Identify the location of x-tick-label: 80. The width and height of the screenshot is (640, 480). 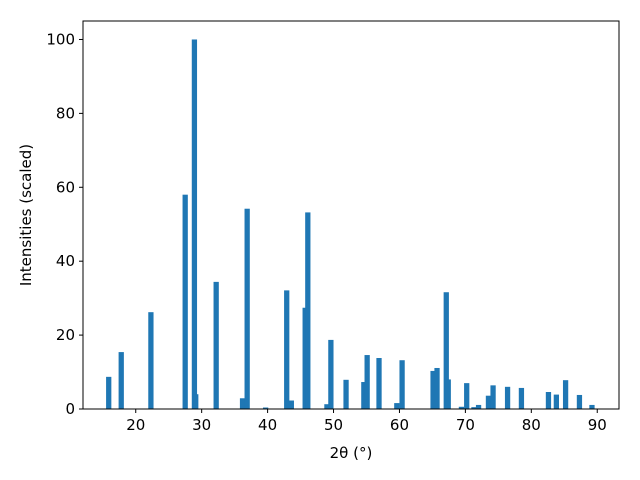
(531, 425).